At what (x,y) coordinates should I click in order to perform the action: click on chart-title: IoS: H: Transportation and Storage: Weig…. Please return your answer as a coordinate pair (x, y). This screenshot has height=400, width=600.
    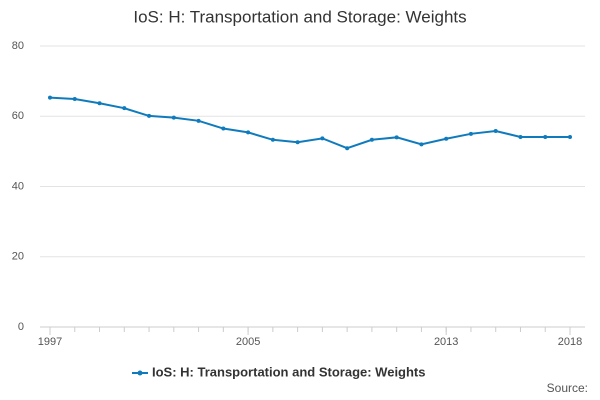
    Looking at the image, I should click on (299, 16).